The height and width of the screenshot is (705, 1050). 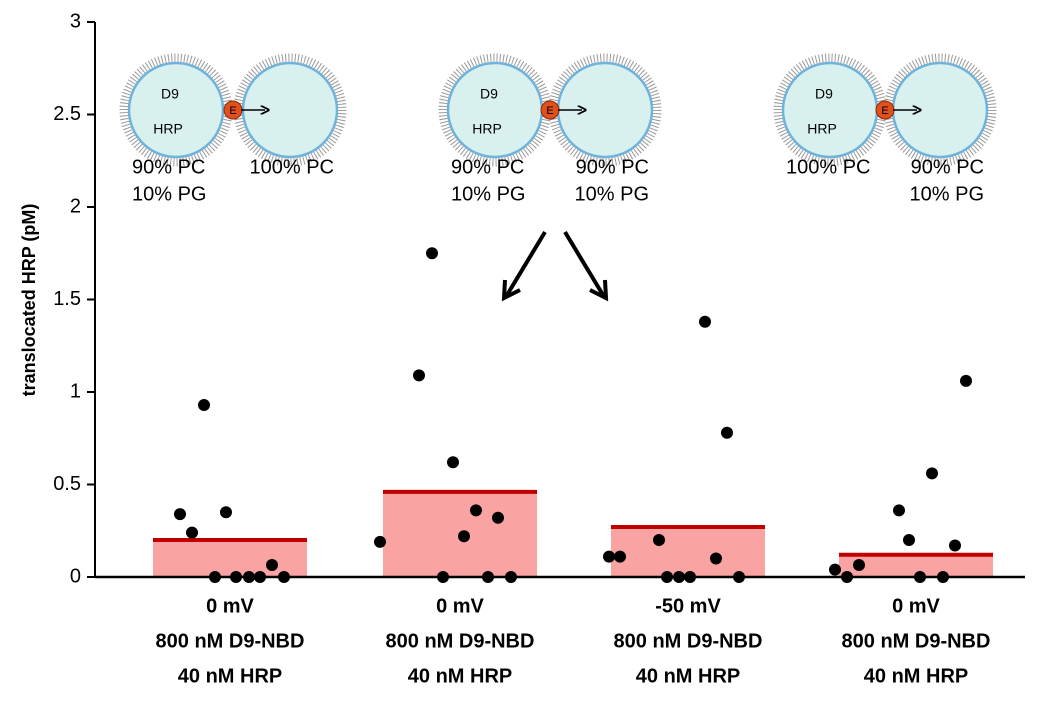 What do you see at coordinates (75, 21) in the screenshot?
I see `y-tick-label: 3` at bounding box center [75, 21].